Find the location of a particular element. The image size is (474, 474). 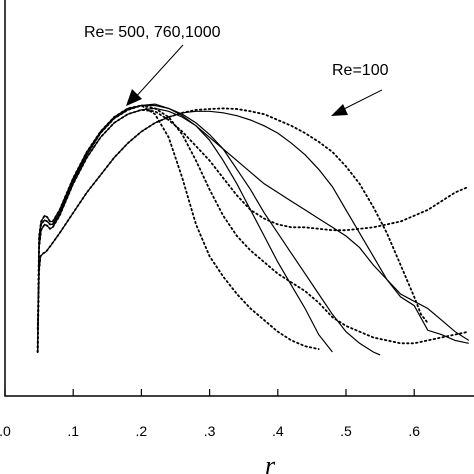

x-axis-label: r is located at coordinates (270, 462).